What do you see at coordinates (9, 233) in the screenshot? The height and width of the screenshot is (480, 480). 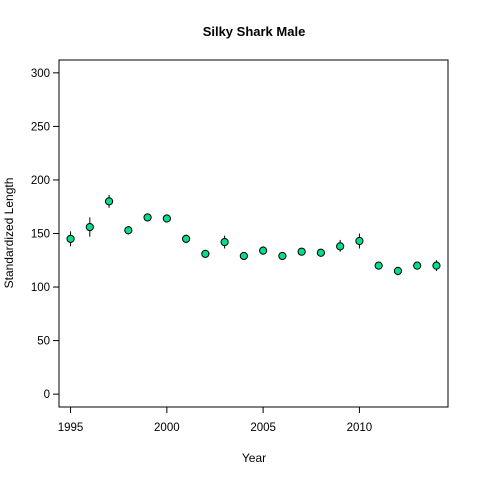 I see `y-axis-label: Standardized Length` at bounding box center [9, 233].